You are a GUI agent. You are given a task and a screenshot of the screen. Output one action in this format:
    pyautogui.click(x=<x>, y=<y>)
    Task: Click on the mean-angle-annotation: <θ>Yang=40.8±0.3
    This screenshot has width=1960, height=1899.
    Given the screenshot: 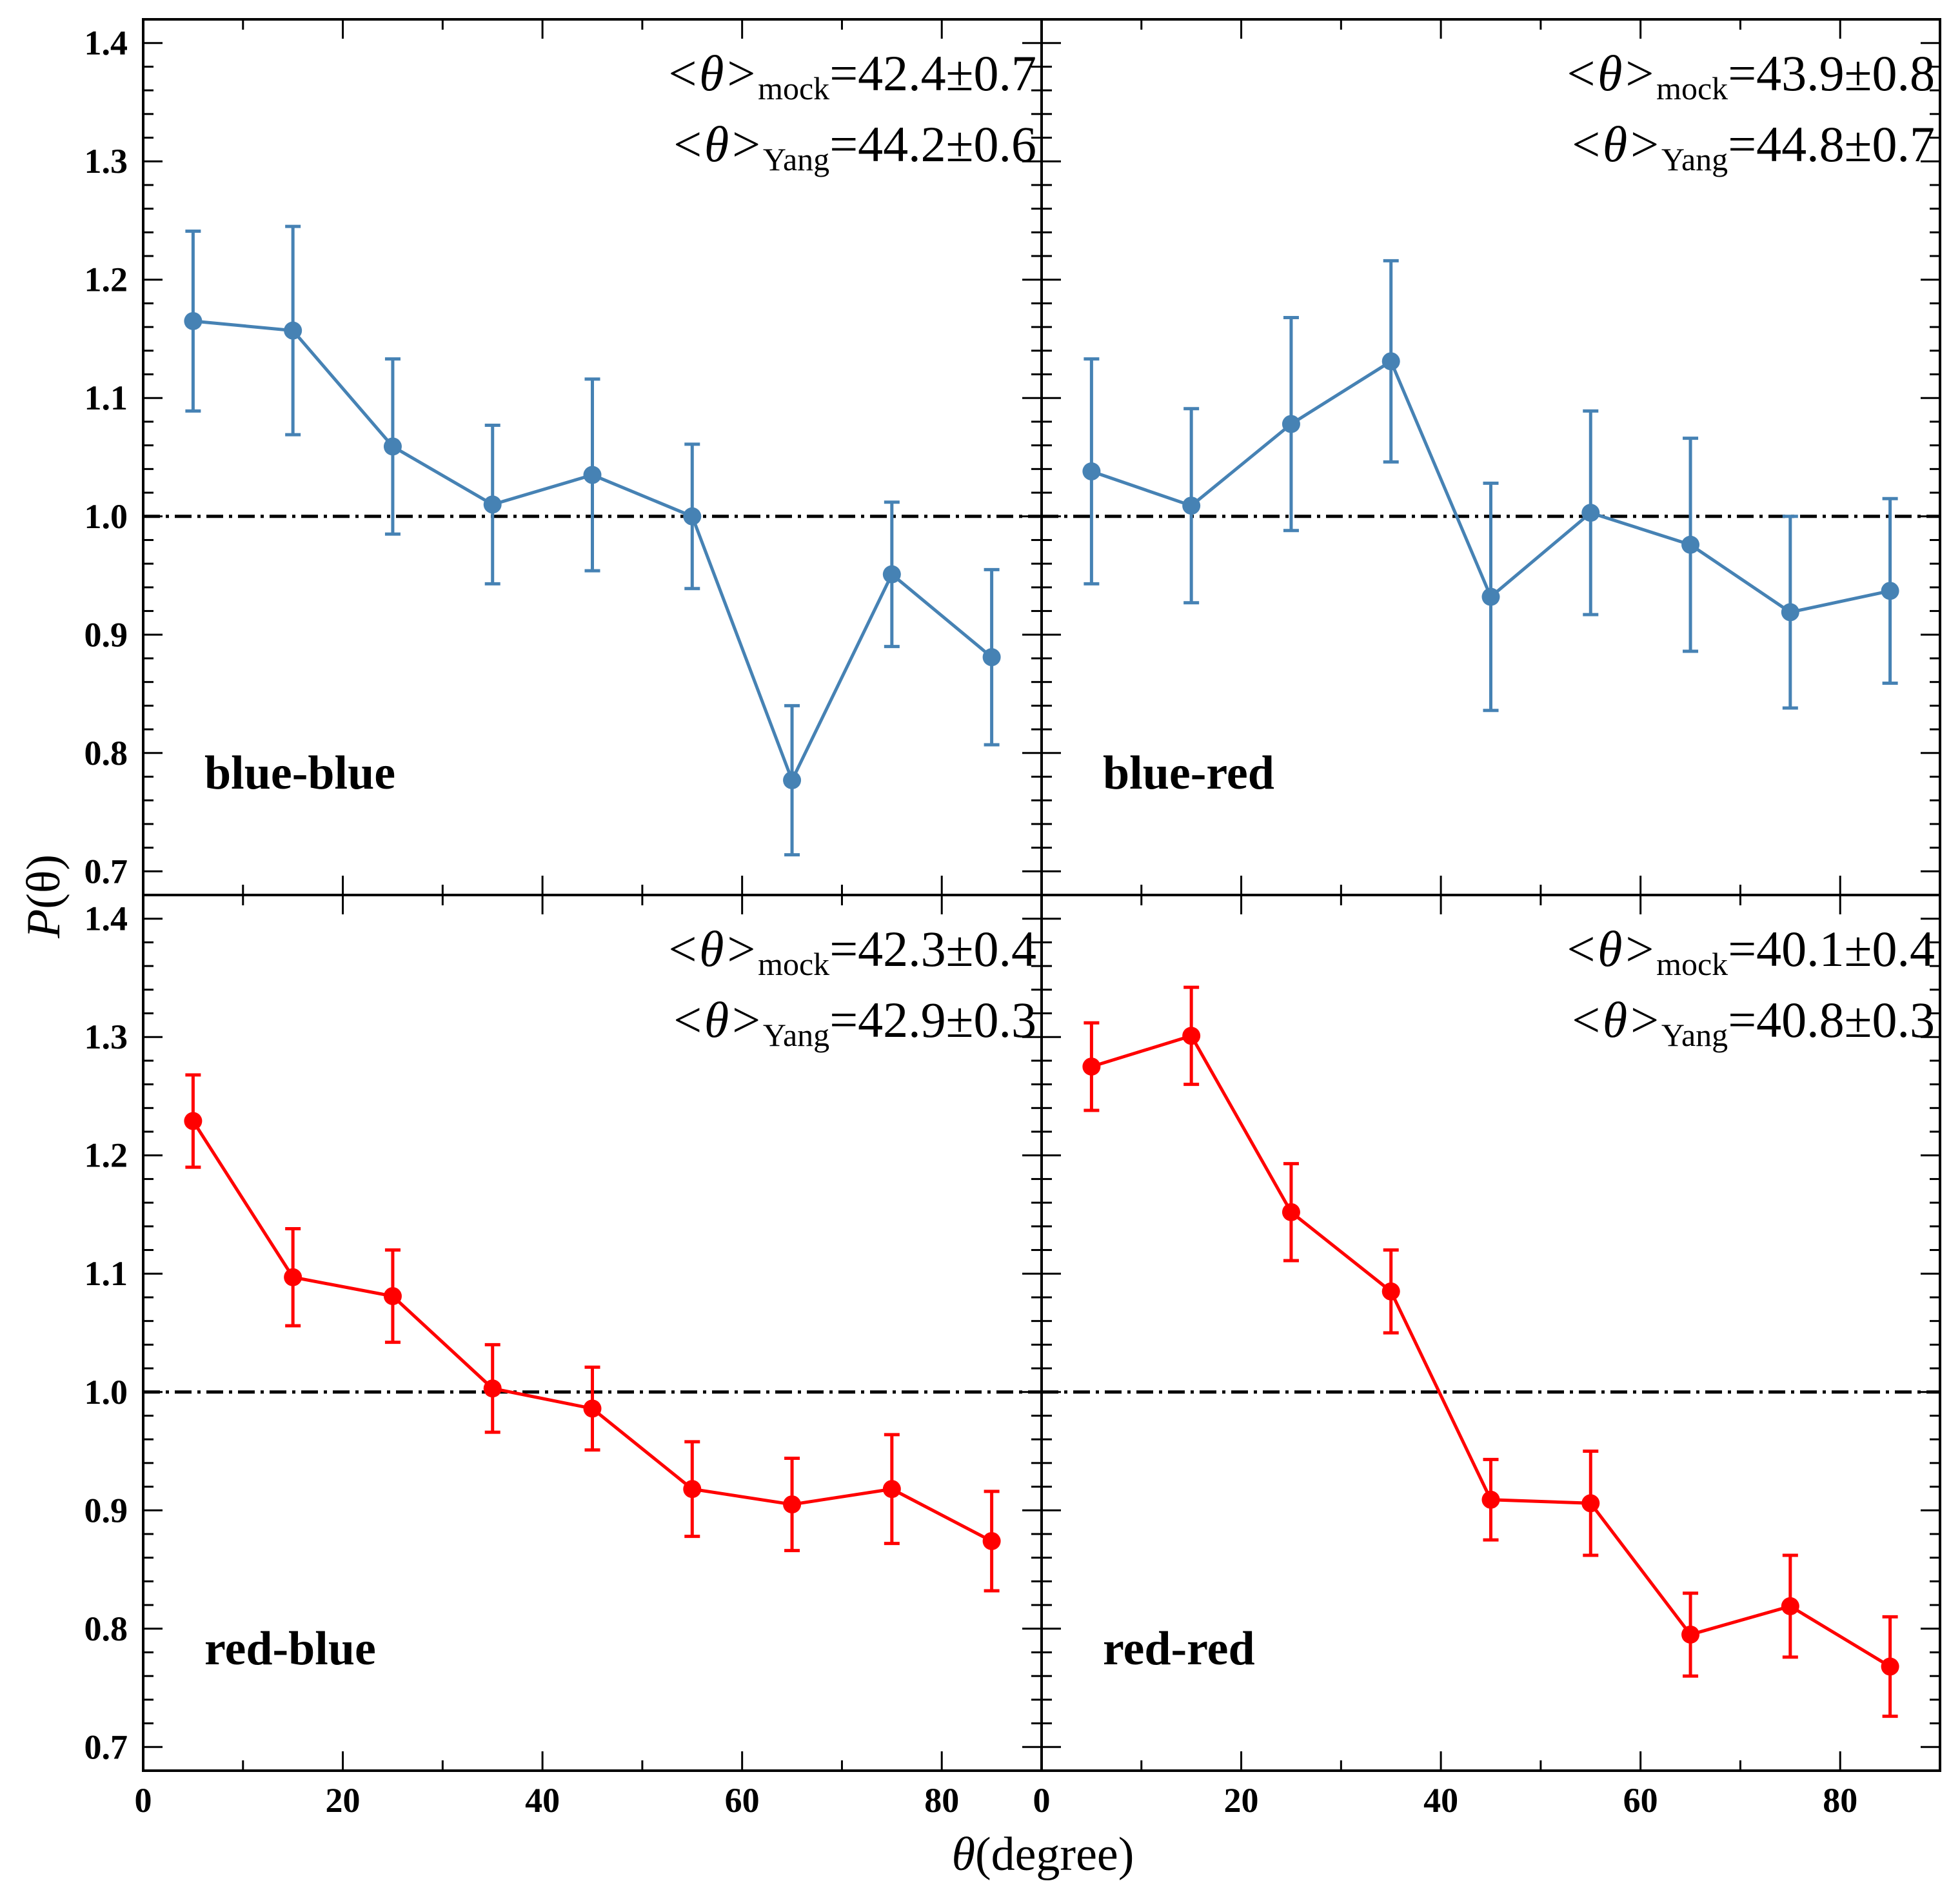 What is the action you would take?
    pyautogui.click(x=1752, y=1023)
    